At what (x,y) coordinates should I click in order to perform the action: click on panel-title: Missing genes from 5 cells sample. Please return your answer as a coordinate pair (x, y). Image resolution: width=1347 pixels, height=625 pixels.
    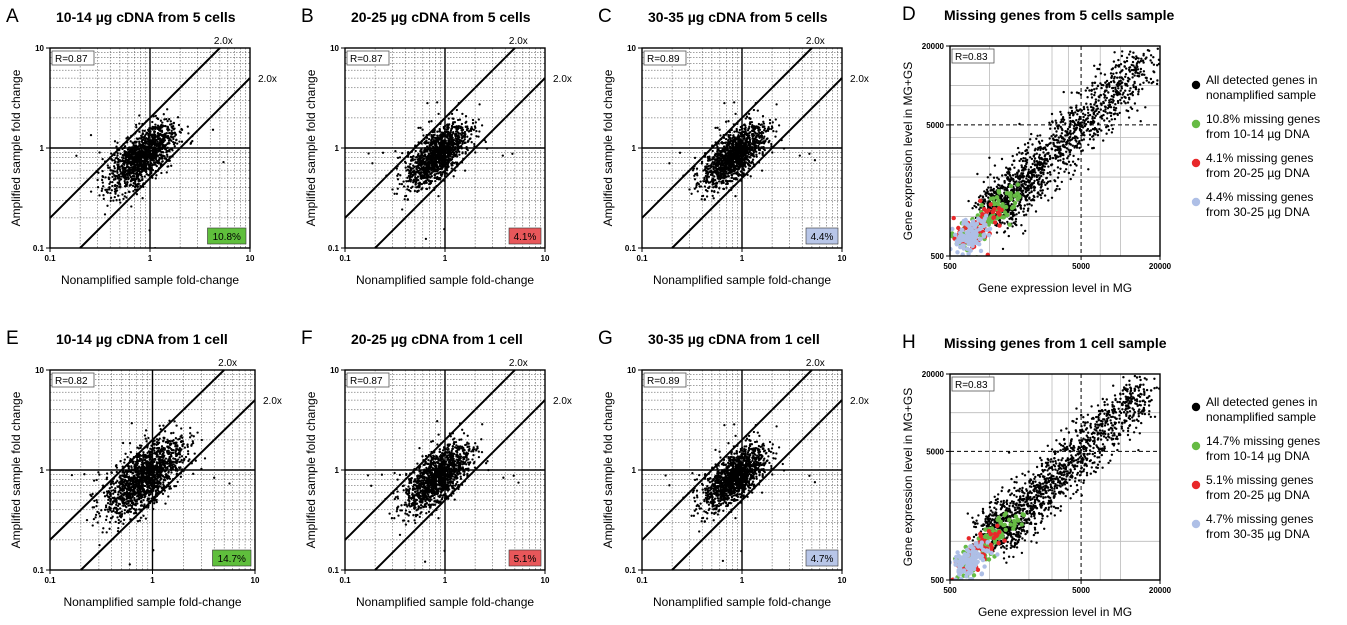
    Looking at the image, I should click on (1059, 15).